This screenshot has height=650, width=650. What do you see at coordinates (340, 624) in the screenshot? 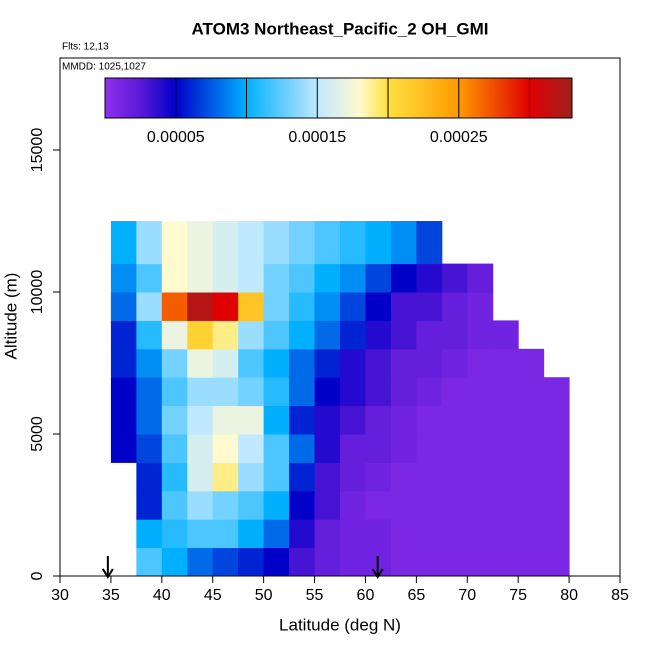
I see `x-axis-label: Latitude (deg N)` at bounding box center [340, 624].